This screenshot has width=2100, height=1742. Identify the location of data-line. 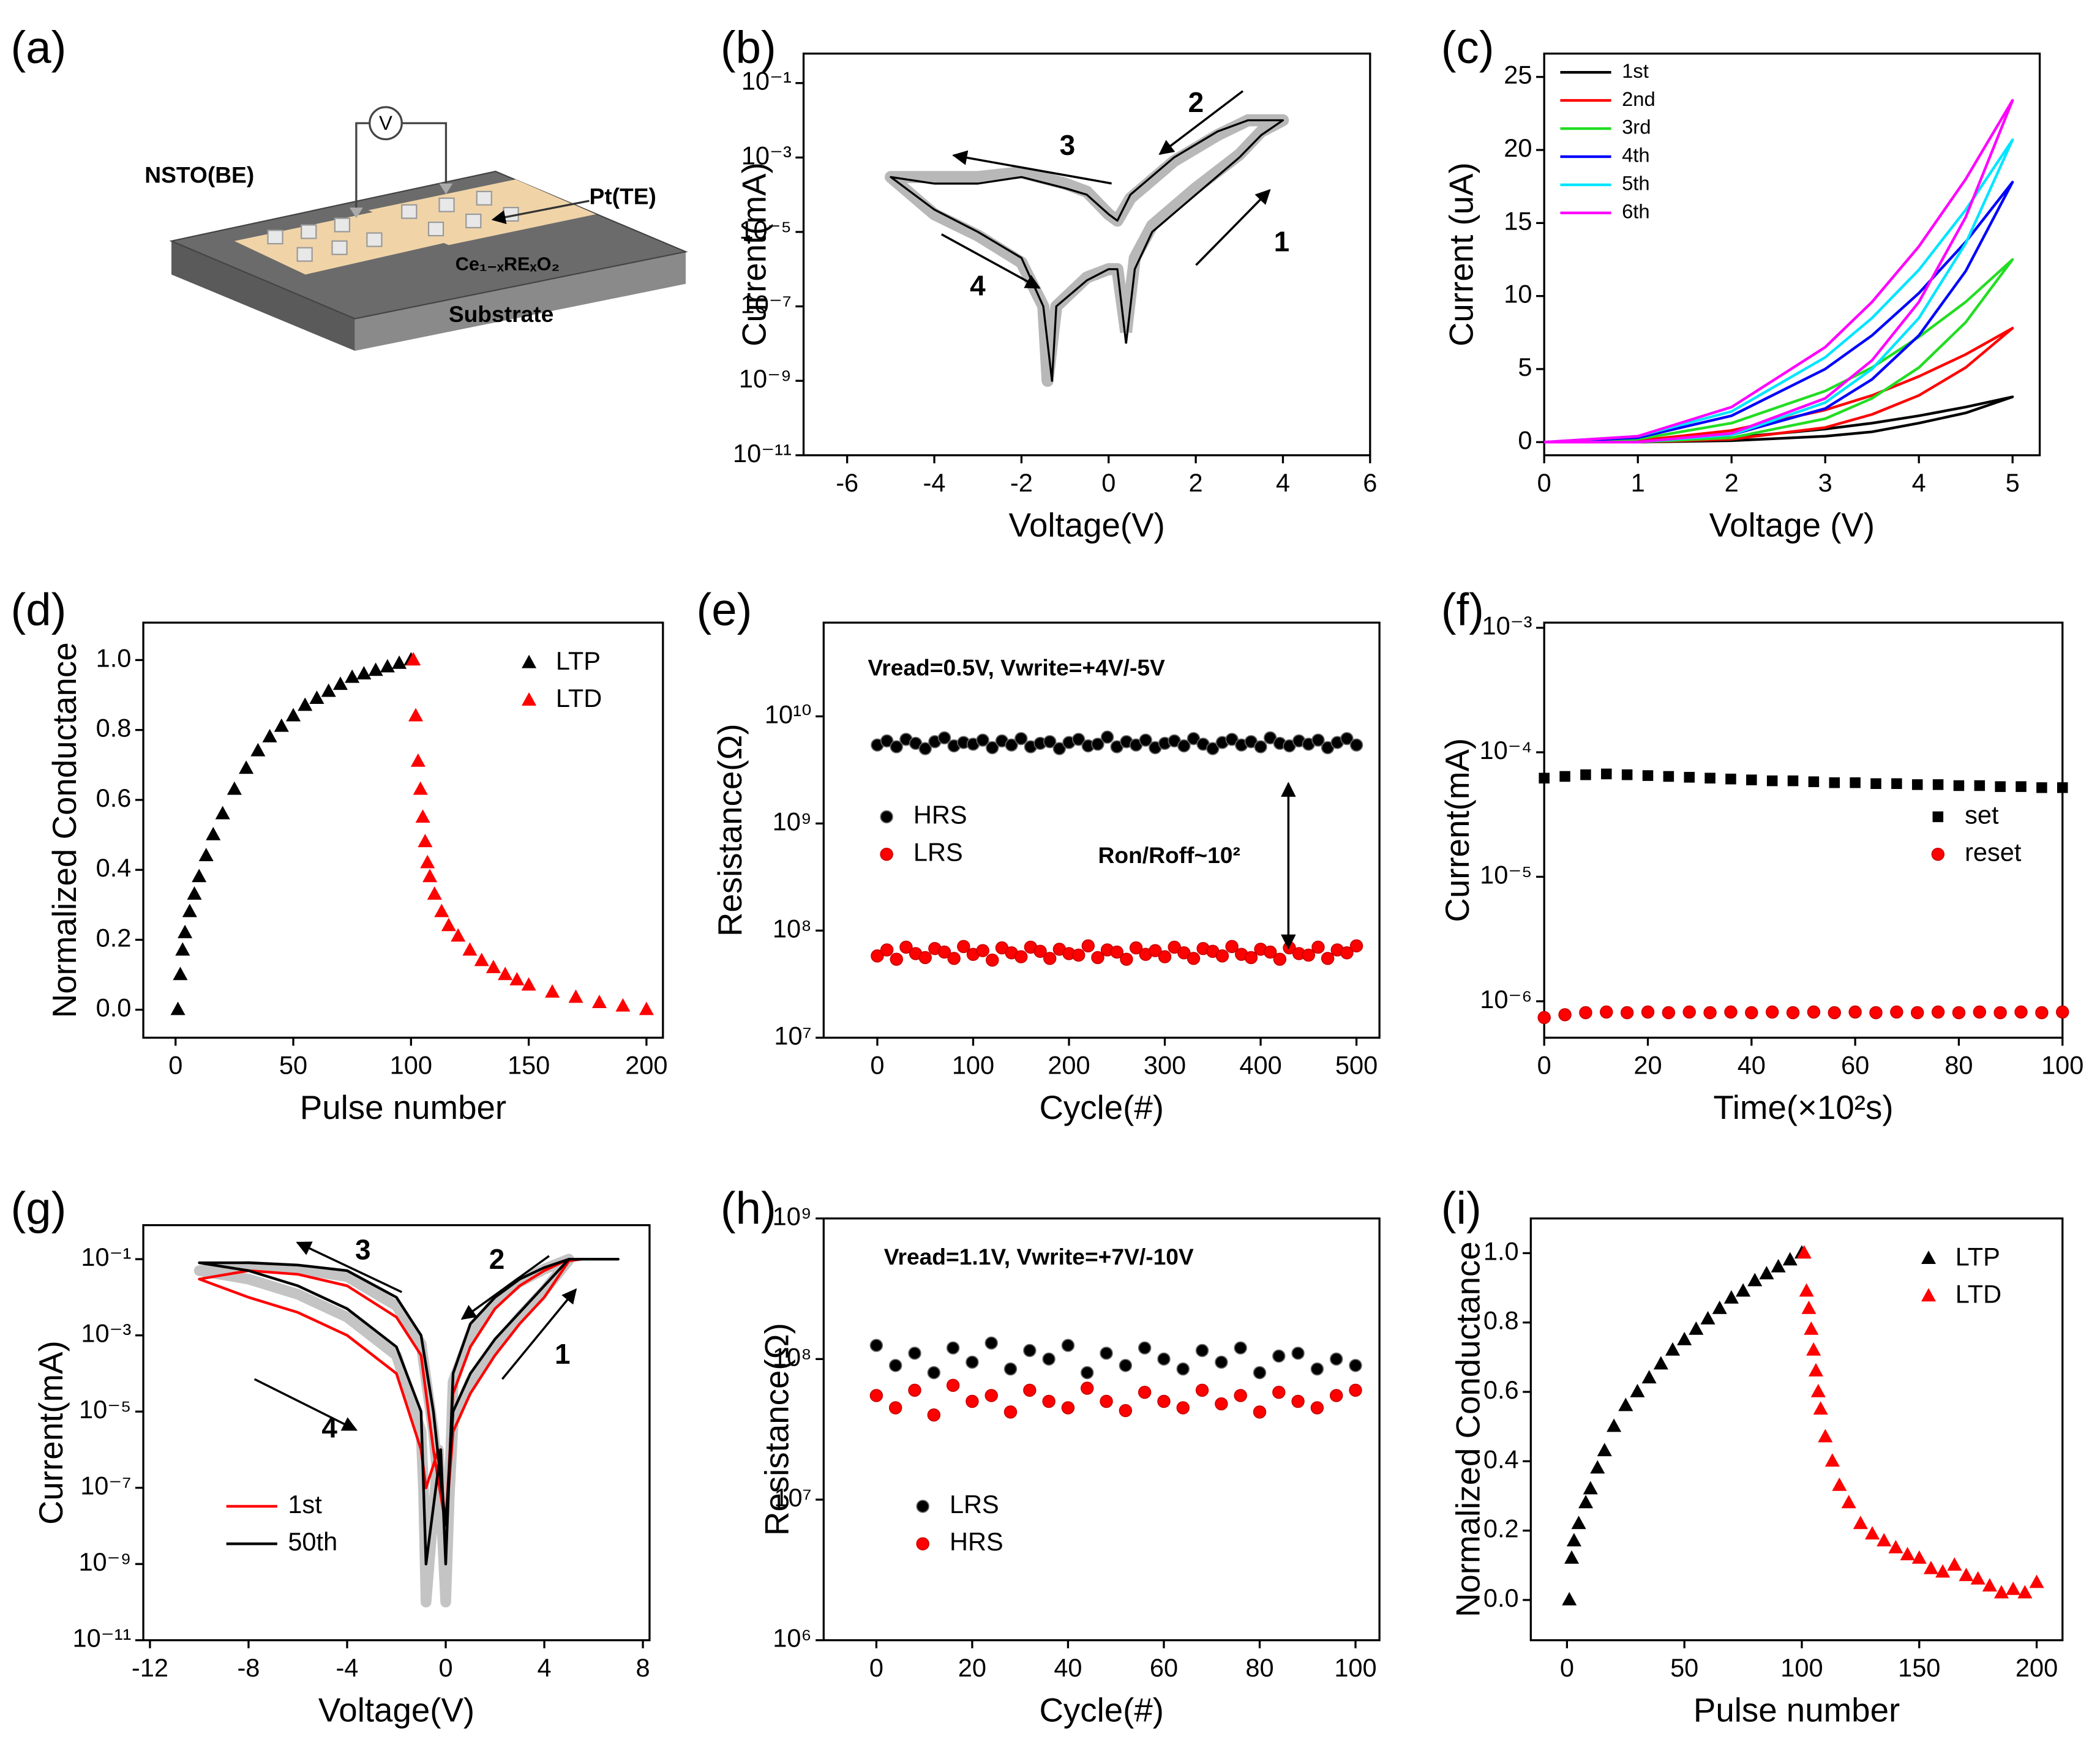
(1779, 312).